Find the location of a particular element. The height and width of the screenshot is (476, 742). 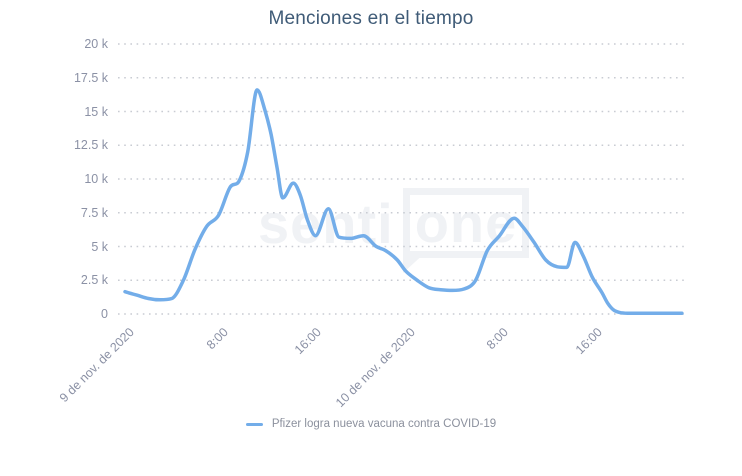

y-axis-label: 20 k is located at coordinates (96, 44).